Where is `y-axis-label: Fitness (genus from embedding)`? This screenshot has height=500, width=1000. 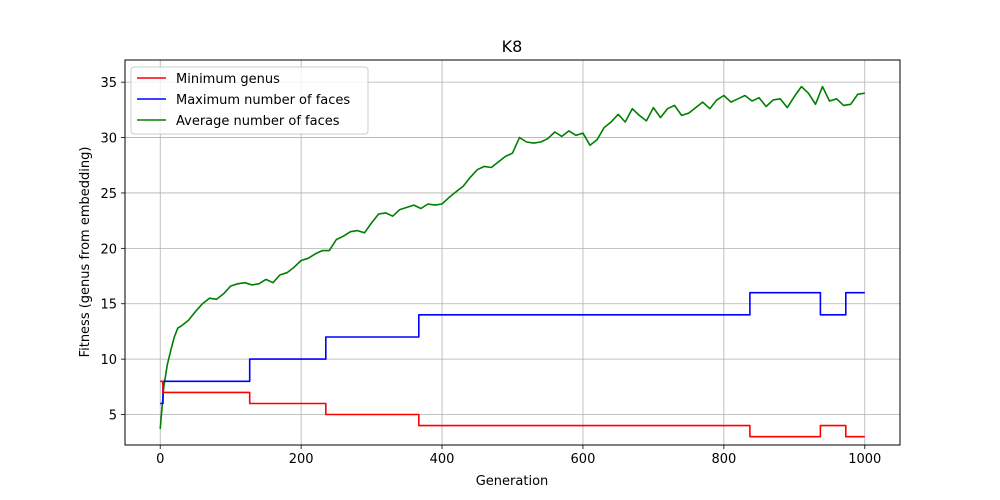
y-axis-label: Fitness (genus from embedding) is located at coordinates (85, 252).